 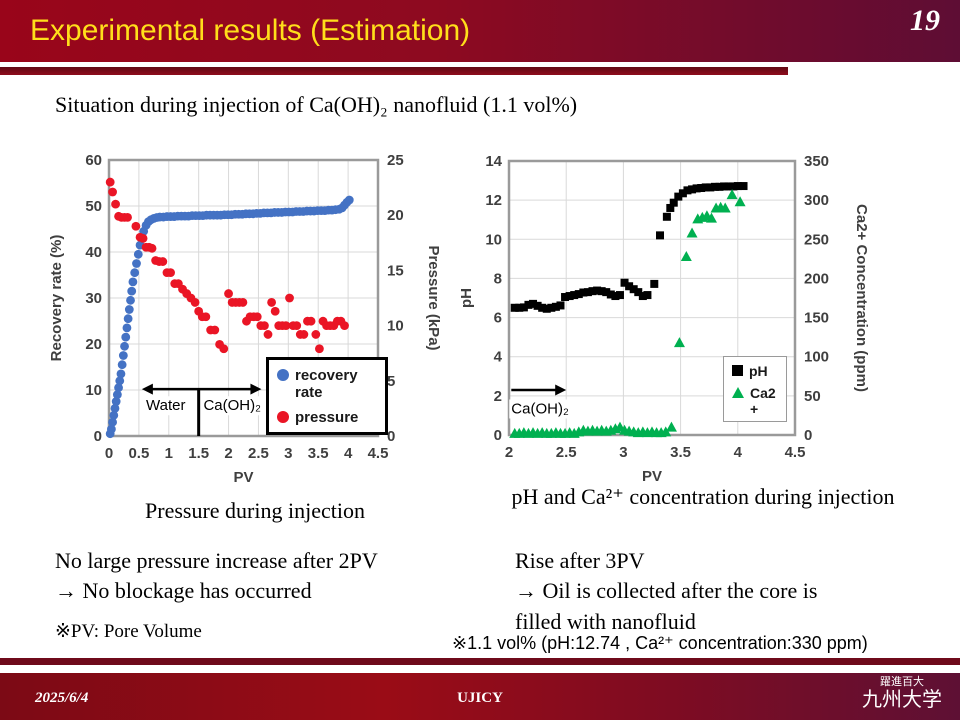 What do you see at coordinates (255, 510) in the screenshot?
I see `caption-pressure-chart: Pressure during injection` at bounding box center [255, 510].